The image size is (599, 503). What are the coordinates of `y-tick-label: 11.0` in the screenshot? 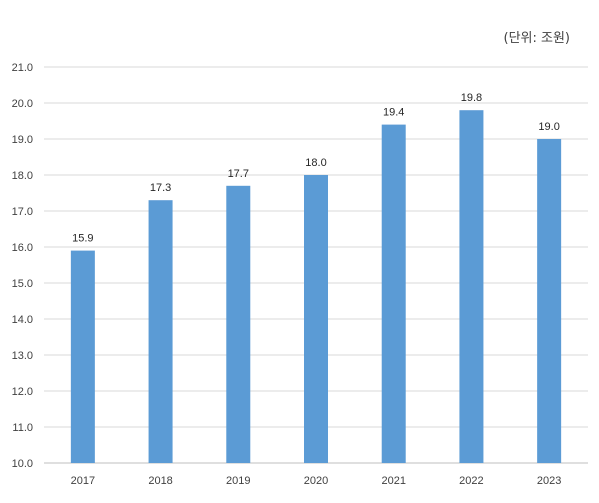 It's located at (22, 428).